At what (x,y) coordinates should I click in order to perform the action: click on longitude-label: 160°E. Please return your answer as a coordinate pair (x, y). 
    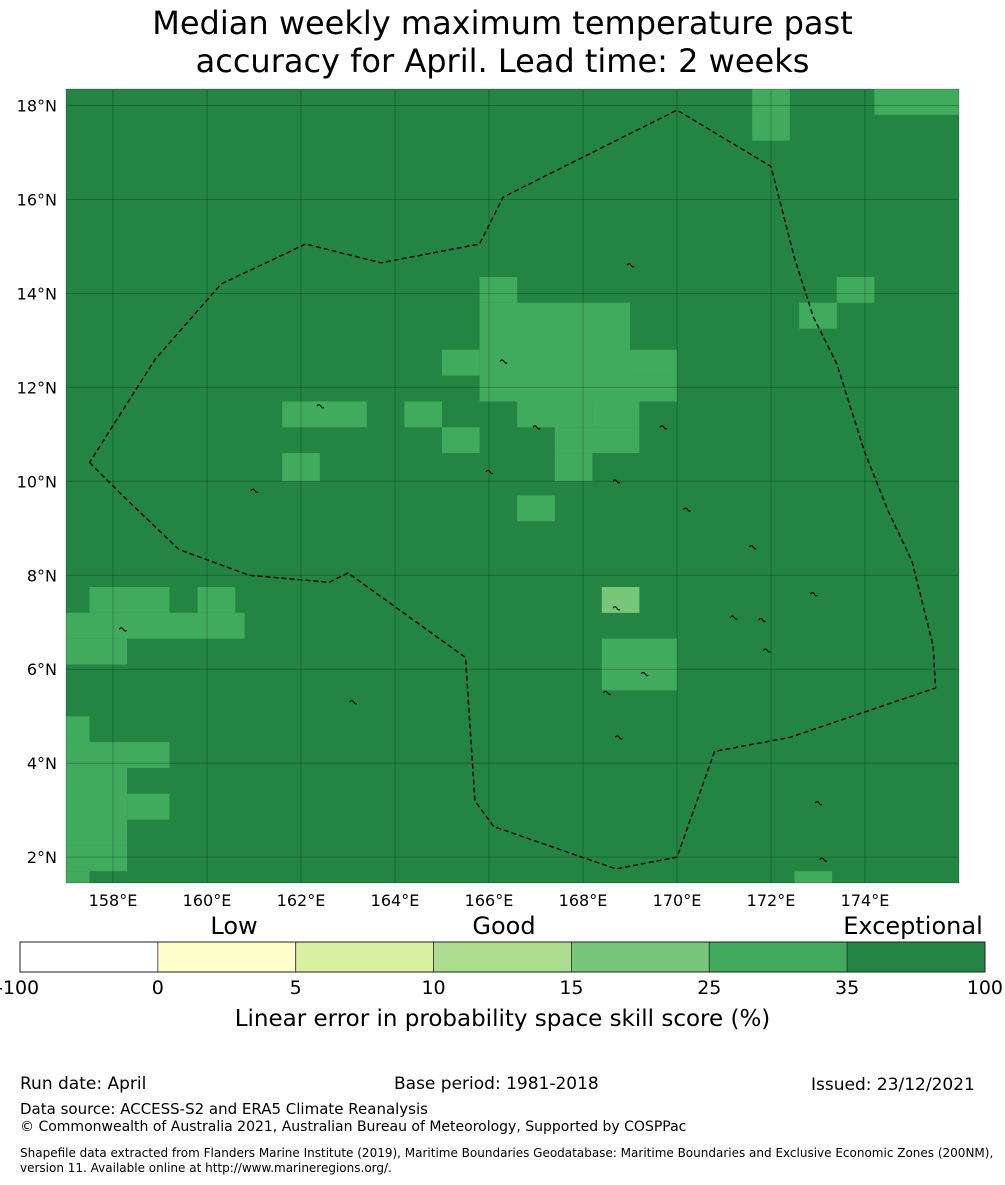
    Looking at the image, I should click on (207, 900).